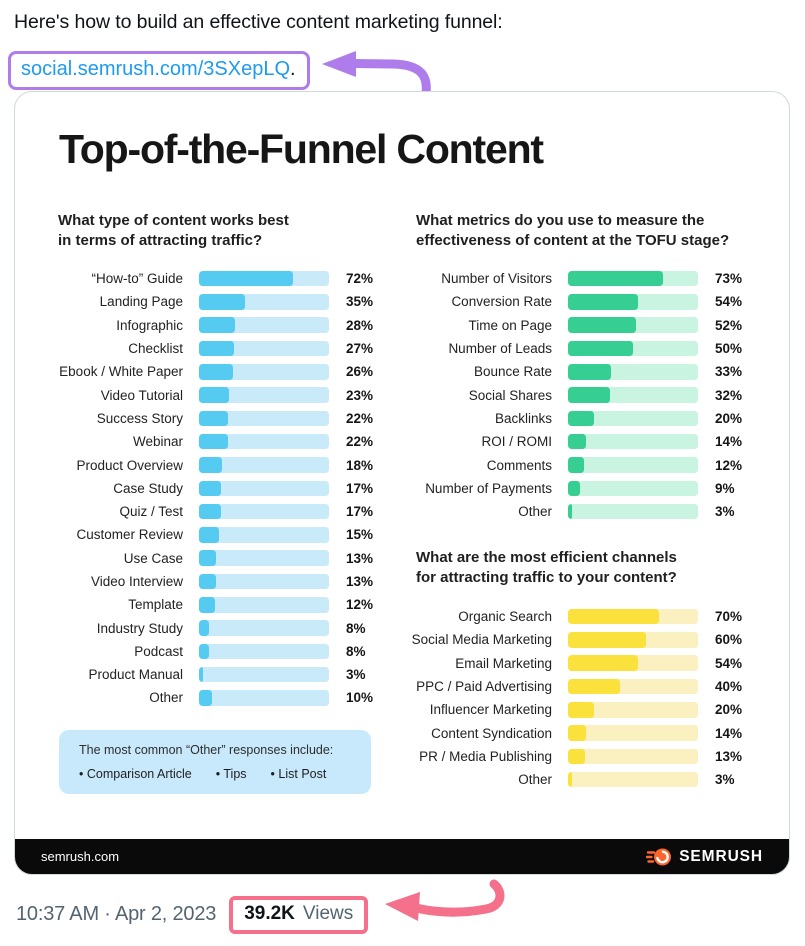  What do you see at coordinates (360, 558) in the screenshot?
I see `bar-value: 13%` at bounding box center [360, 558].